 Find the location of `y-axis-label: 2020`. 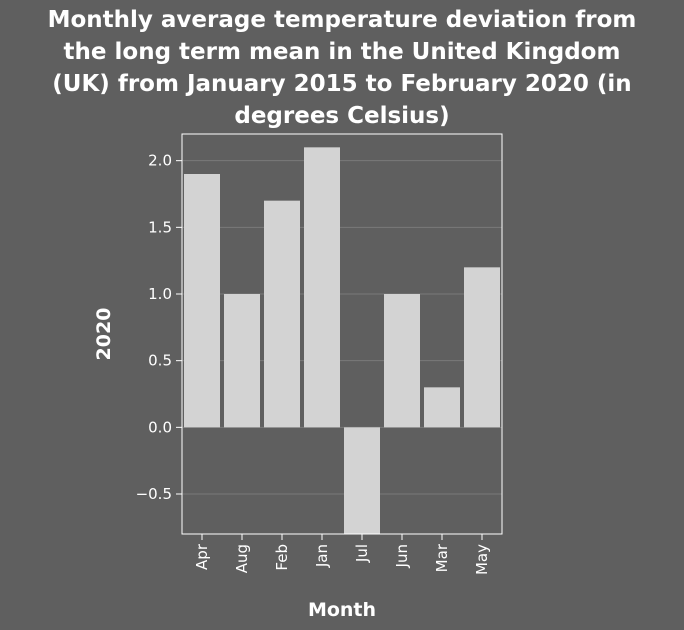

y-axis-label: 2020 is located at coordinates (104, 334).